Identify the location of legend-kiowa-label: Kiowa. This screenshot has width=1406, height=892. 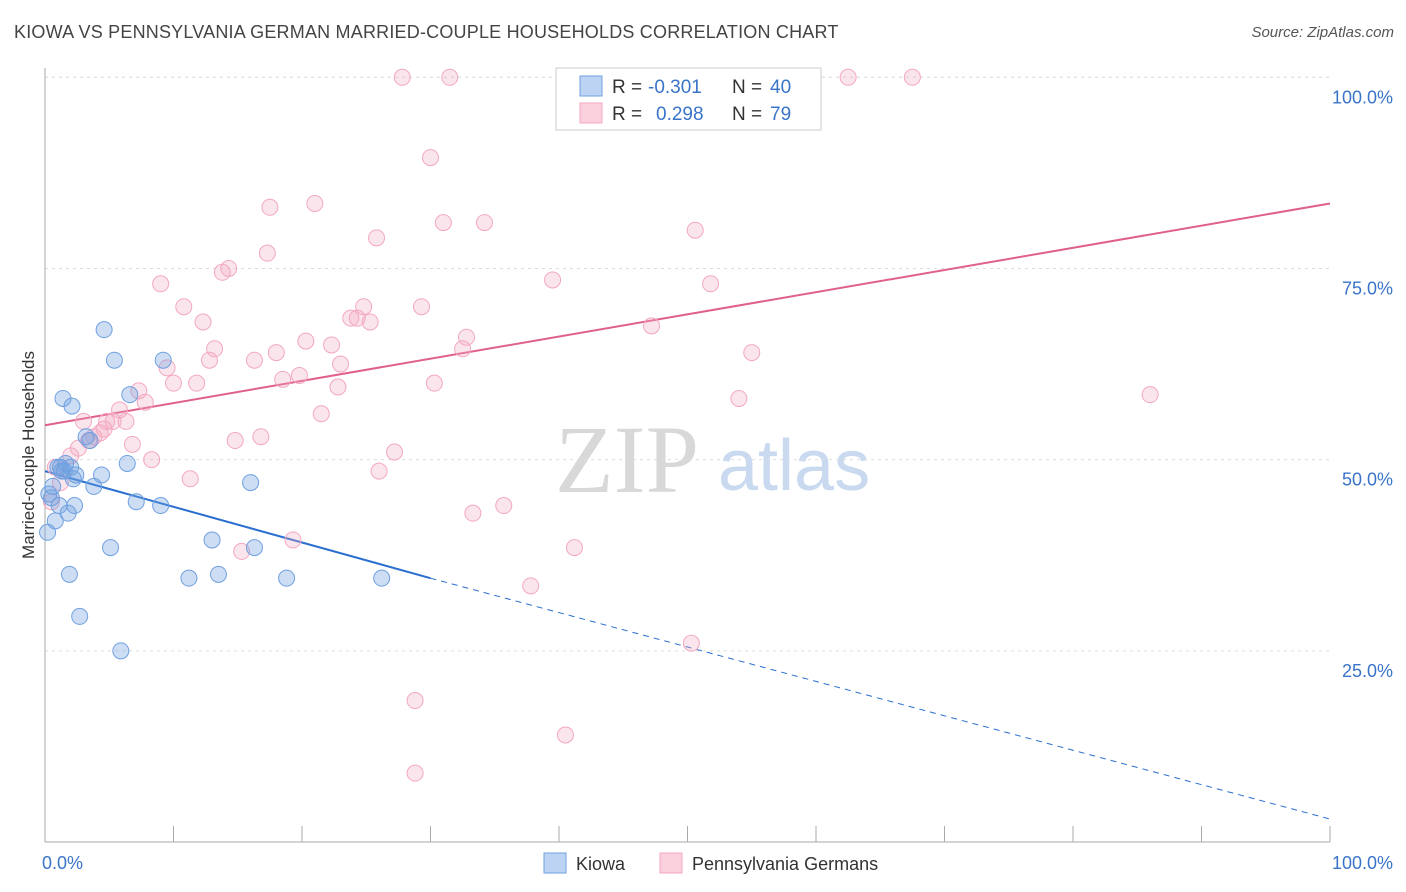
(601, 864).